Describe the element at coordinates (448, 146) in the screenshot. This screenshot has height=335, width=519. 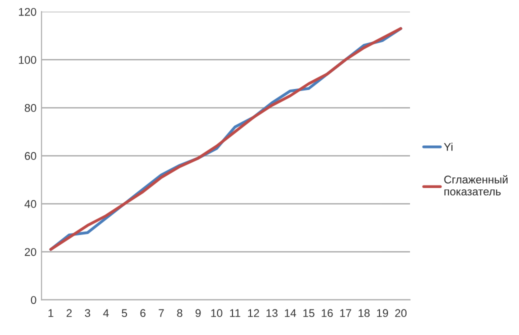
I see `legend-label: Yi` at that location.